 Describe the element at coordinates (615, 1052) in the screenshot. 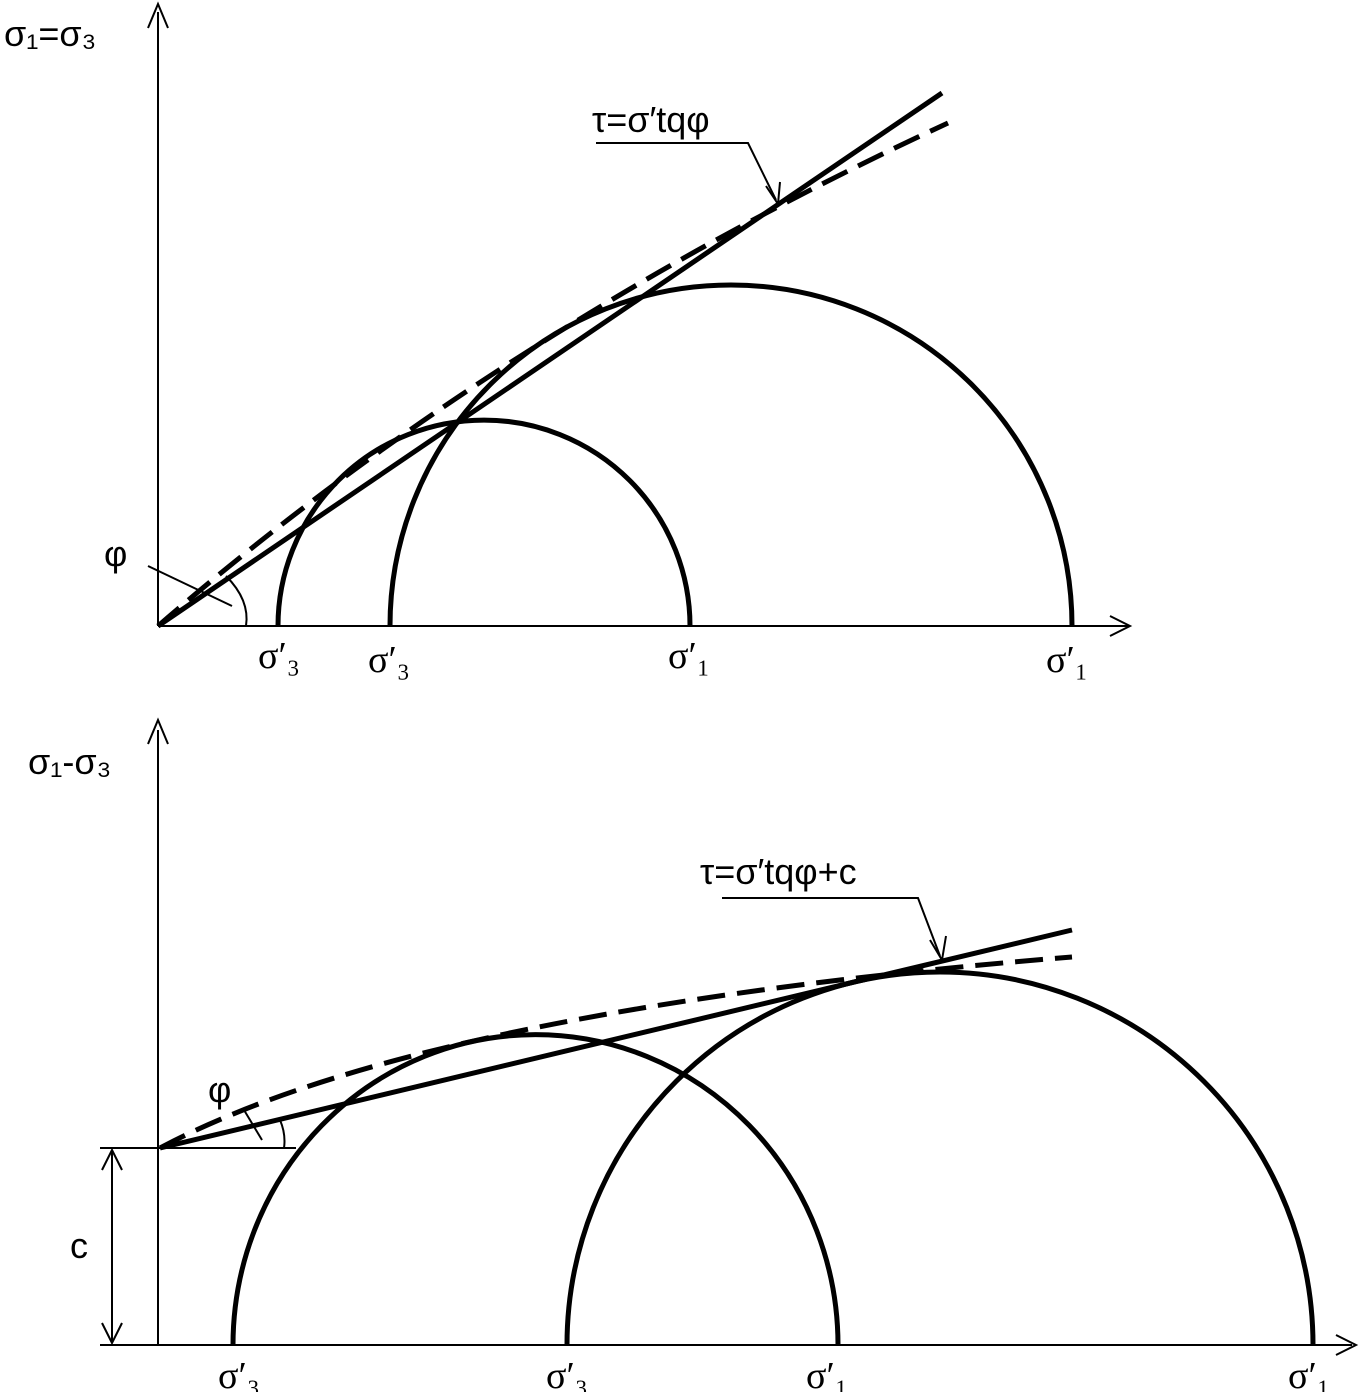

I see `envelope-curve` at that location.